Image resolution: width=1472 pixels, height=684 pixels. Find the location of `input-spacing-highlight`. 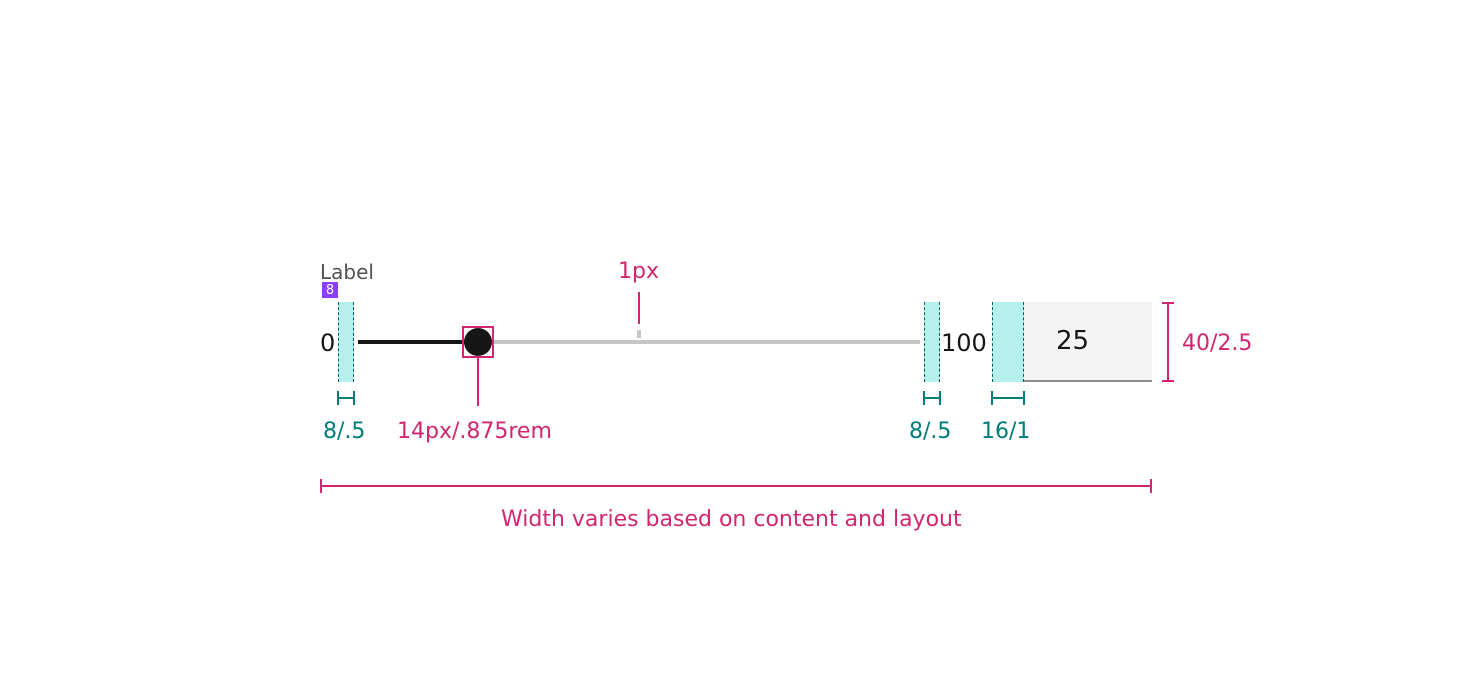

input-spacing-highlight is located at coordinates (1008, 342).